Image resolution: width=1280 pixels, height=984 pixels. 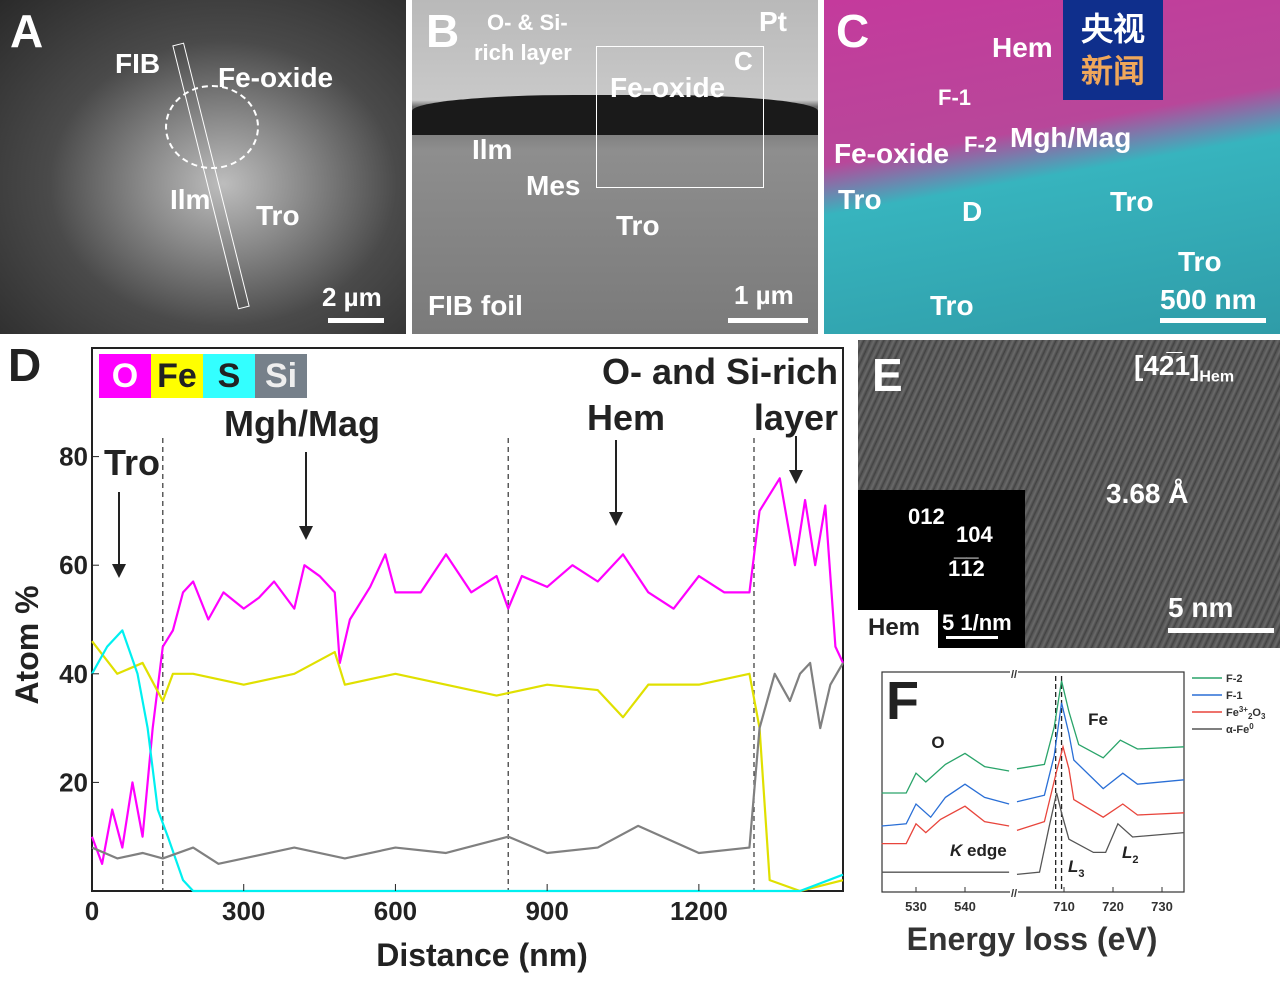 What do you see at coordinates (27, 31) in the screenshot?
I see `panel-letter: A` at bounding box center [27, 31].